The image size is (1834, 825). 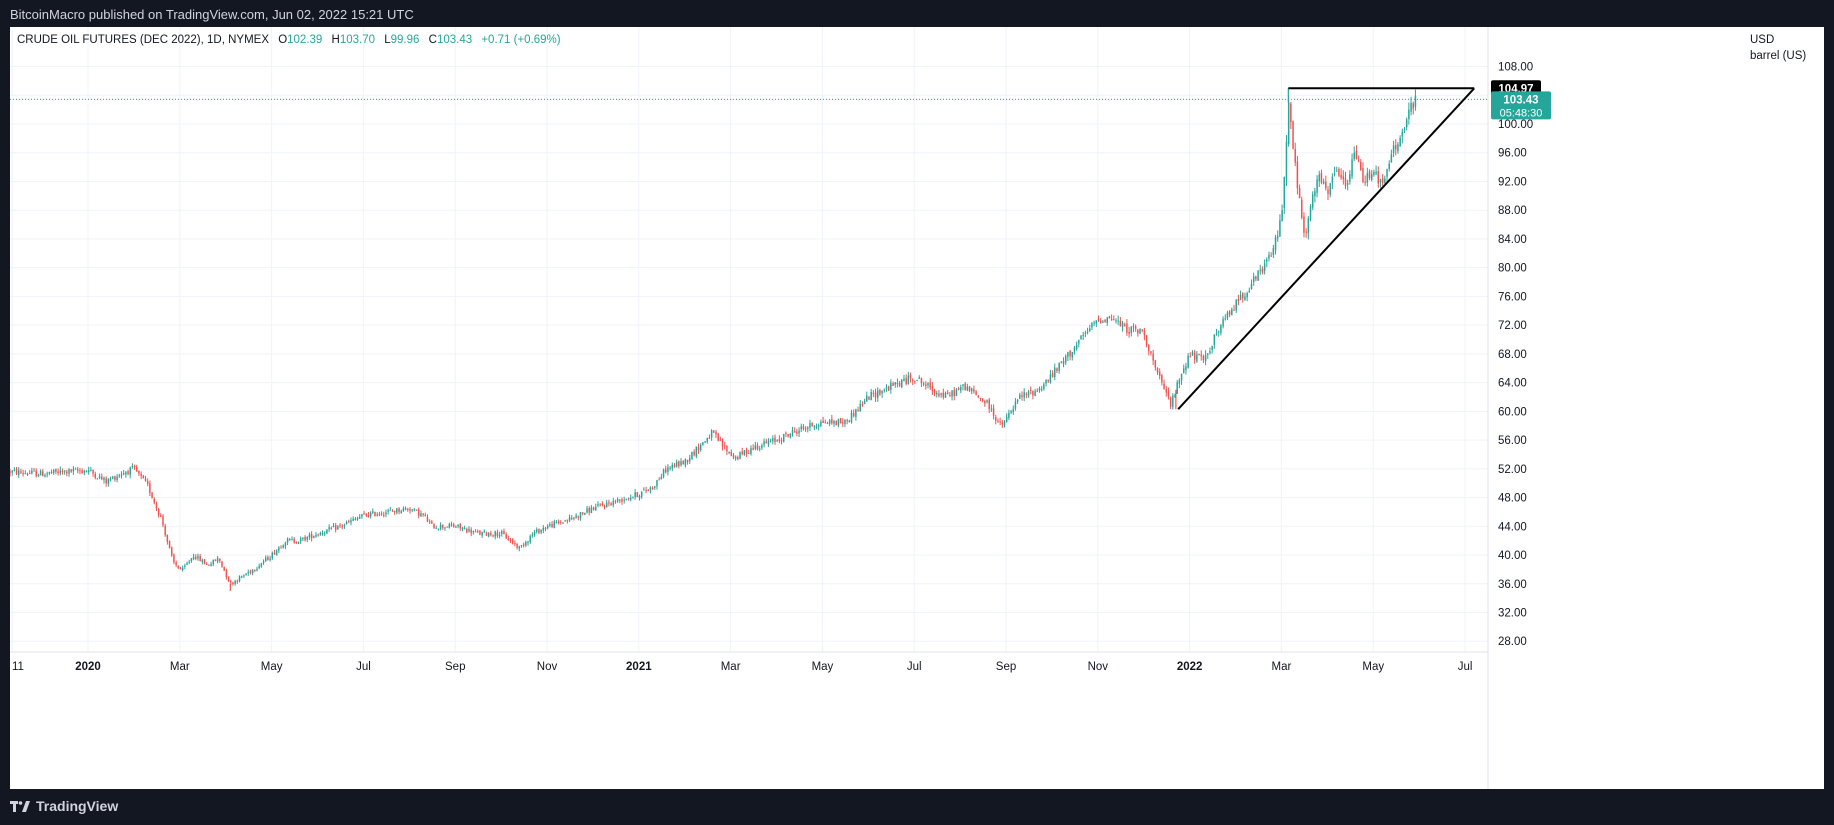 I want to click on y-tick-label: 92.00, so click(x=1512, y=182).